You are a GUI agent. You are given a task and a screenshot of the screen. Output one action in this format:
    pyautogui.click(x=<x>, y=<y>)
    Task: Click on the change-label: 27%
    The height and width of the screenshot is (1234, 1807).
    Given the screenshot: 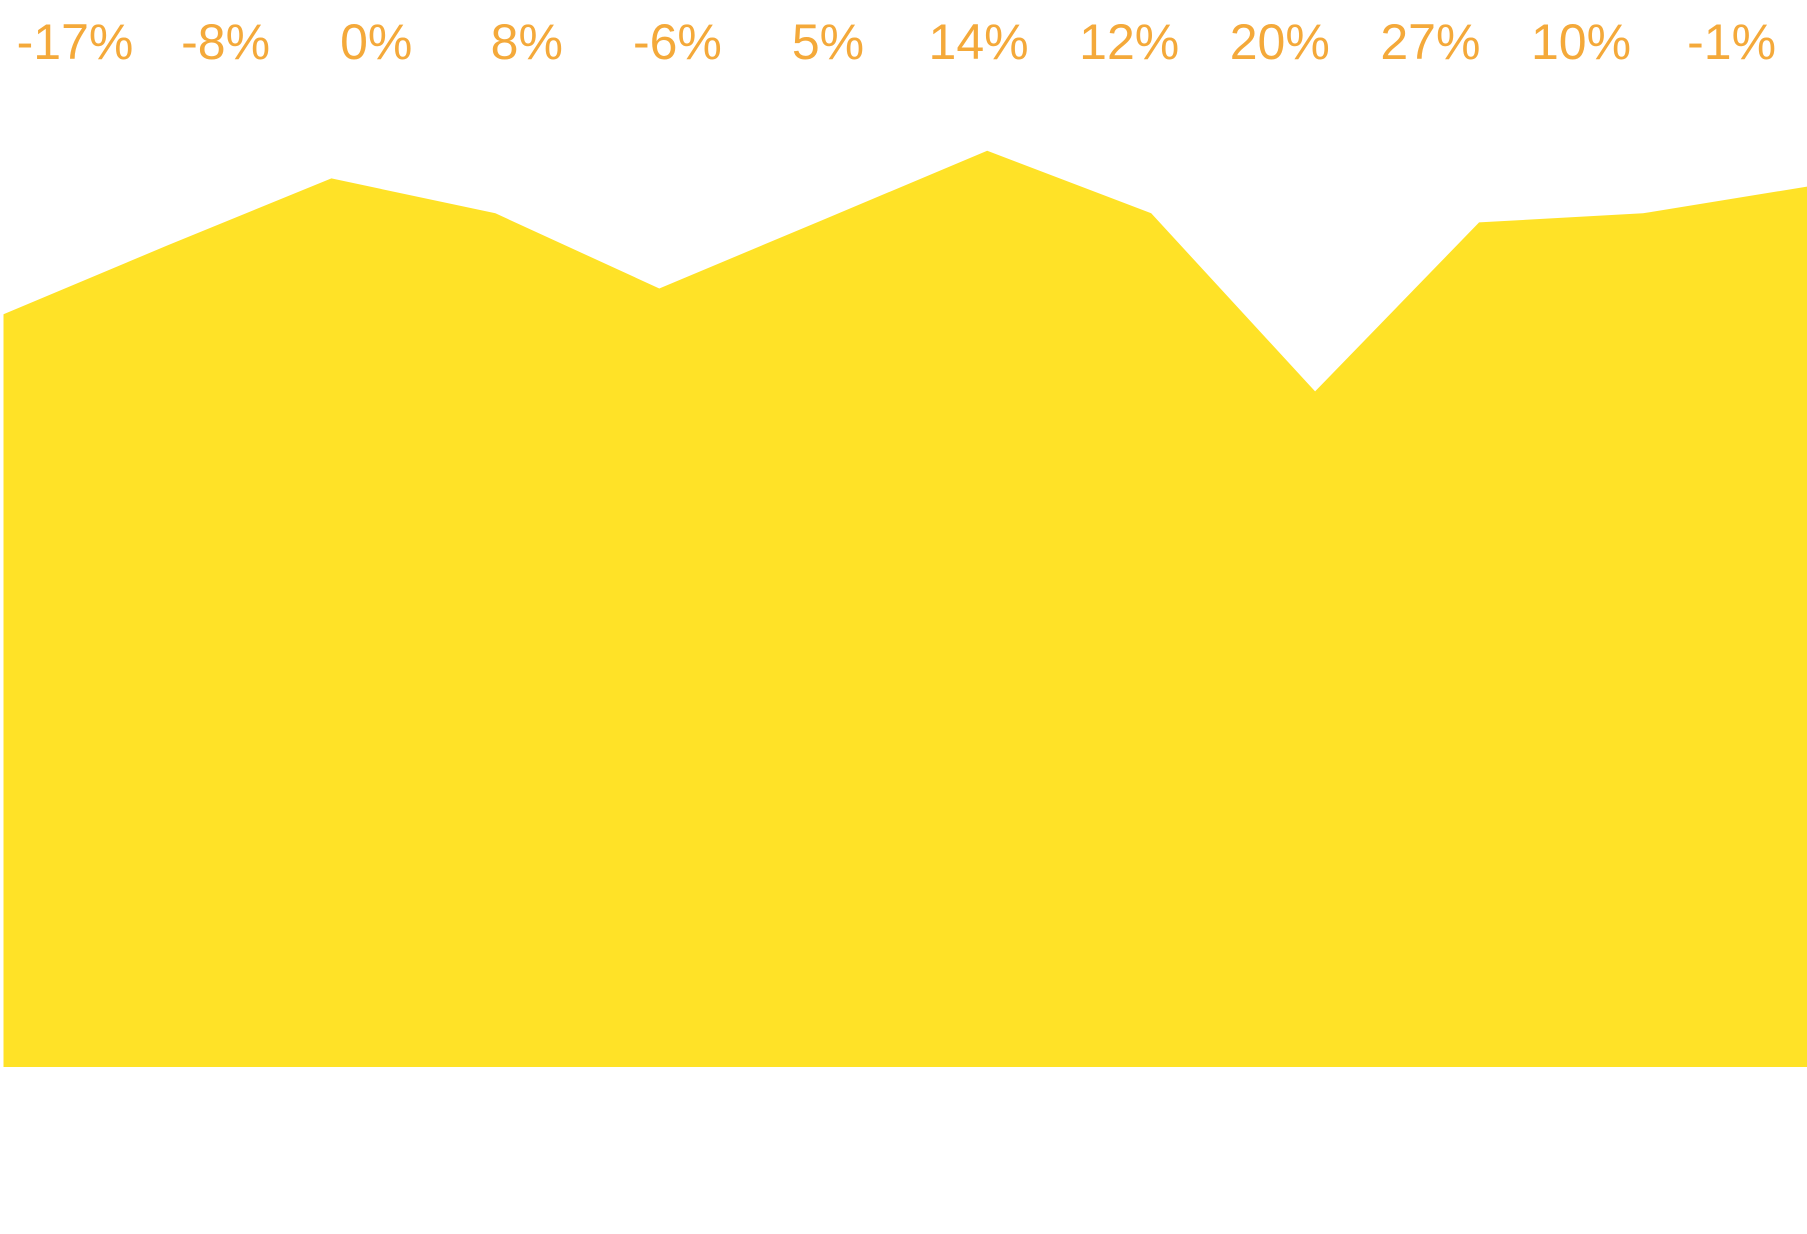 What is the action you would take?
    pyautogui.click(x=1430, y=42)
    